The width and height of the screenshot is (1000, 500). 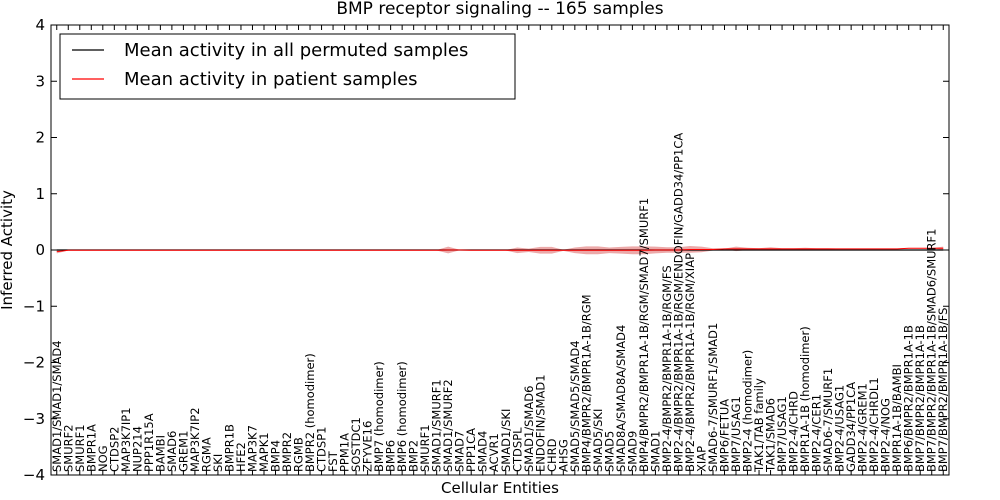 I want to click on x-axis-label: Cellular Entities, so click(x=500, y=488).